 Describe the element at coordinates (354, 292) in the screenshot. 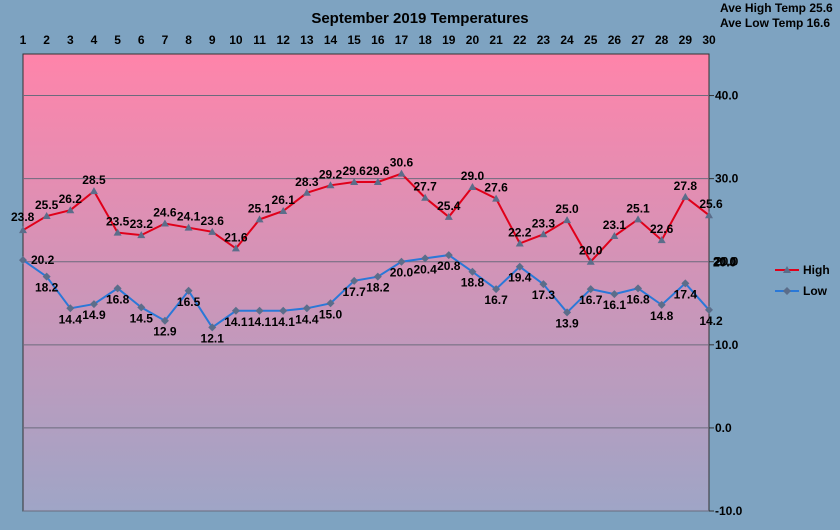

I see `data-label-low: 17.7` at that location.